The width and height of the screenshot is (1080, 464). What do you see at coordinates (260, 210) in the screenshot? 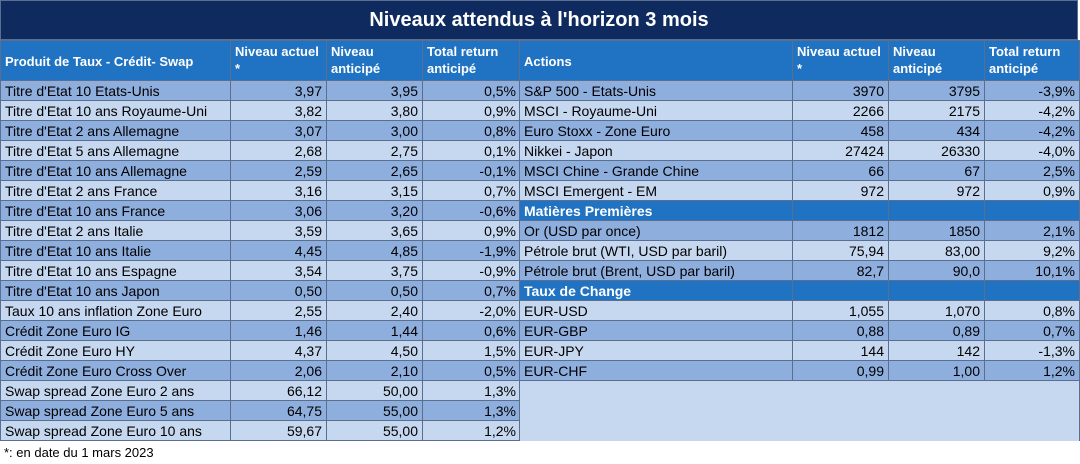
I see `table-row: Titre d'Etat 10 ans France 3,06 3,20 -0,6%` at bounding box center [260, 210].